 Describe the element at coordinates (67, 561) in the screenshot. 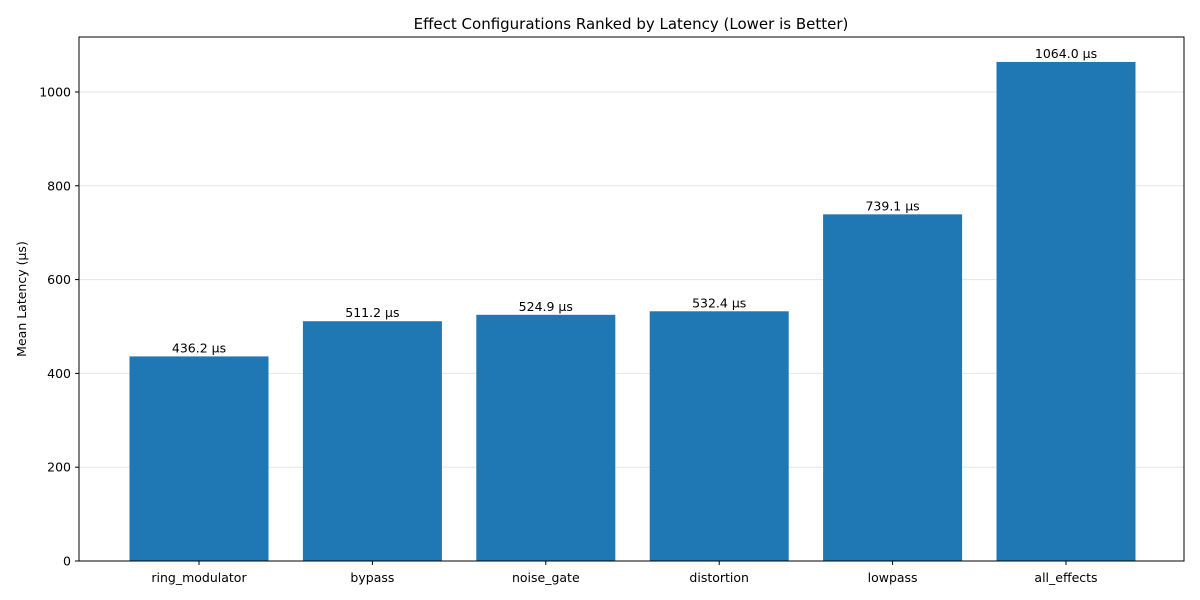

I see `y-tick-label: 0` at that location.